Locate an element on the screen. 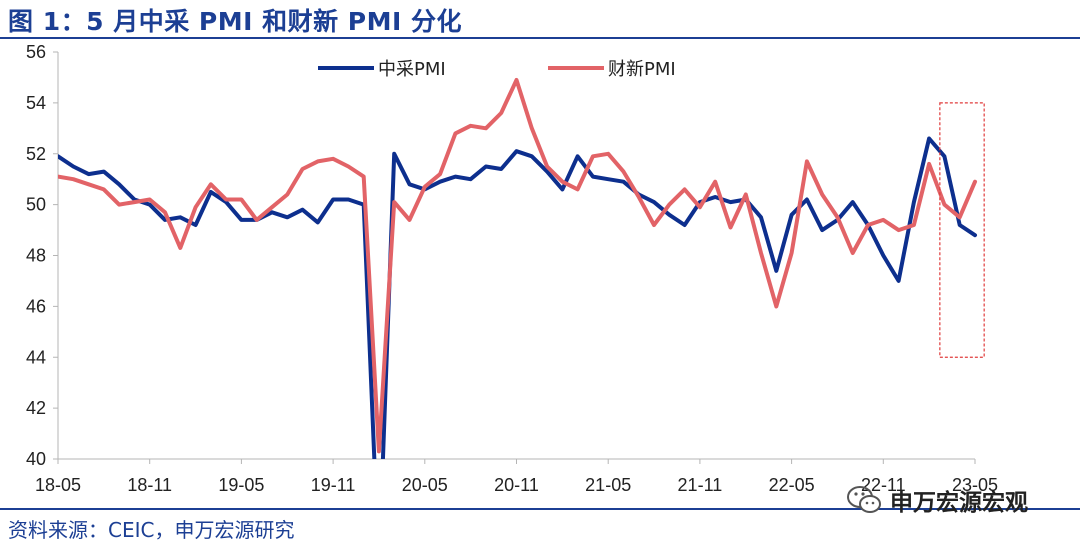 This screenshot has height=548, width=1080. legend-label-2: 财新PMI is located at coordinates (642, 69).